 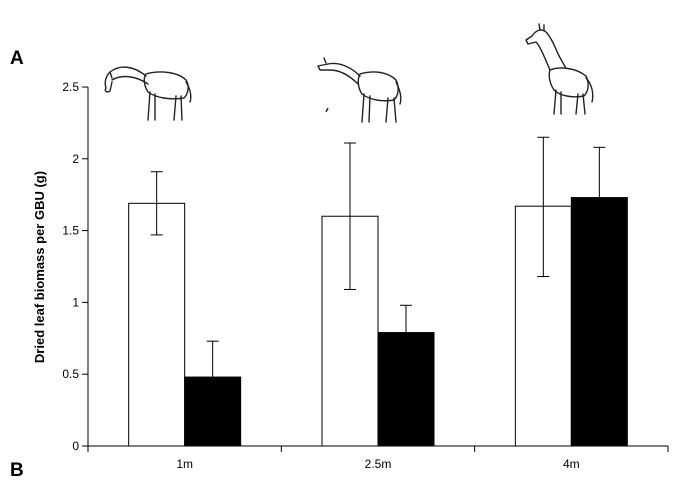 I want to click on y-tick-label: 2.5, so click(x=70, y=87).